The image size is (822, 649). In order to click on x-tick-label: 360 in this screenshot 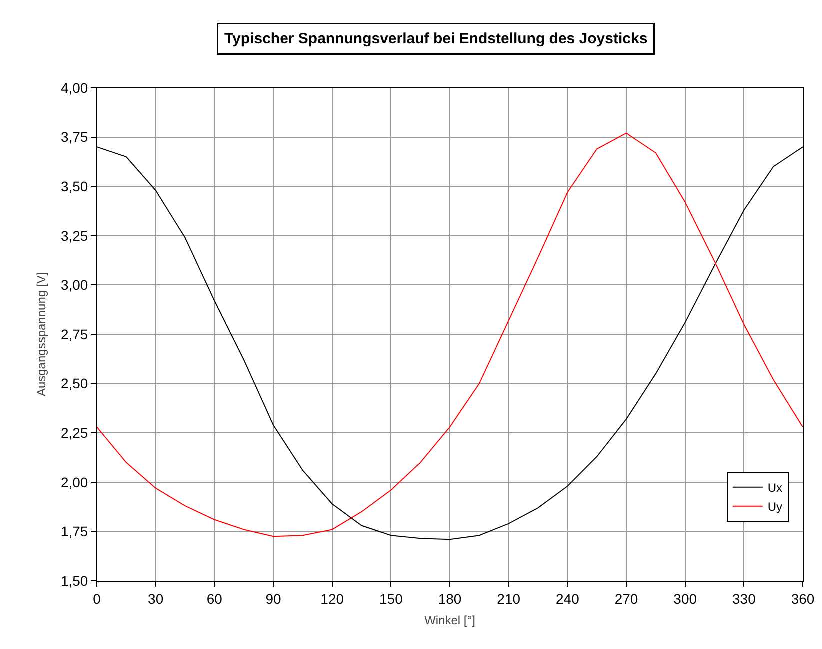, I will do `click(803, 598)`.